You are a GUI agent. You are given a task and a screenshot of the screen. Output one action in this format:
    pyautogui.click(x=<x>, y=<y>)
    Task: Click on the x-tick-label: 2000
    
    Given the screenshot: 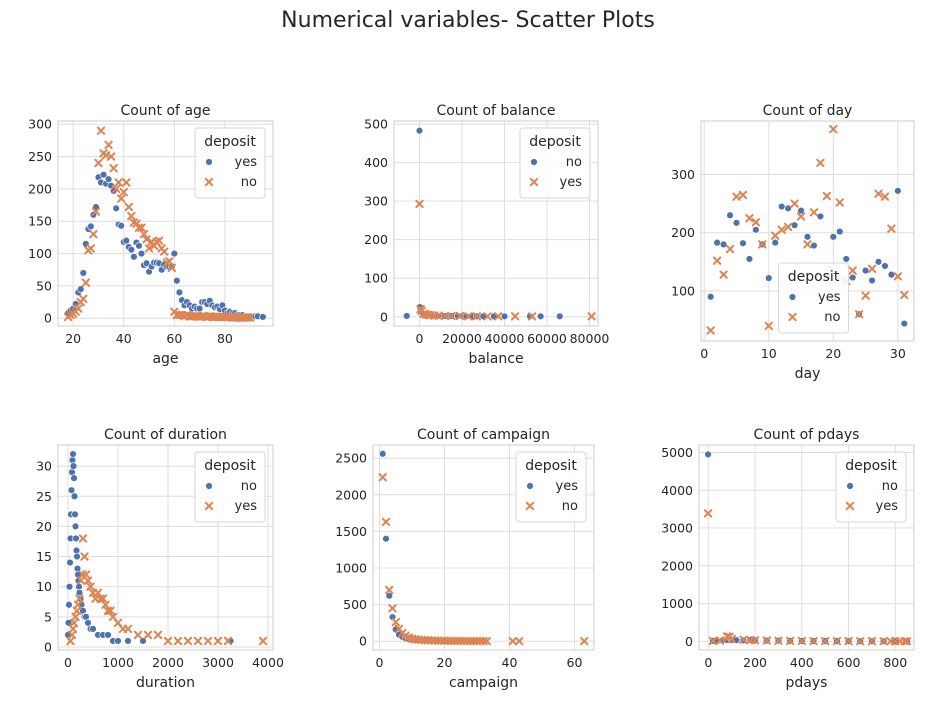 What is the action you would take?
    pyautogui.click(x=168, y=662)
    